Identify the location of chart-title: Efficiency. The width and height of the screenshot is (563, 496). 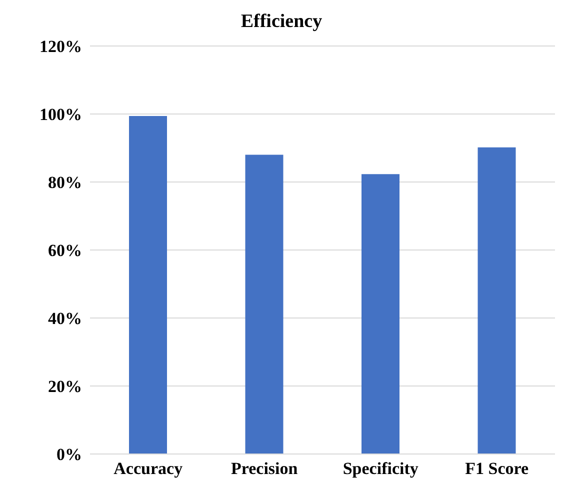
(282, 22).